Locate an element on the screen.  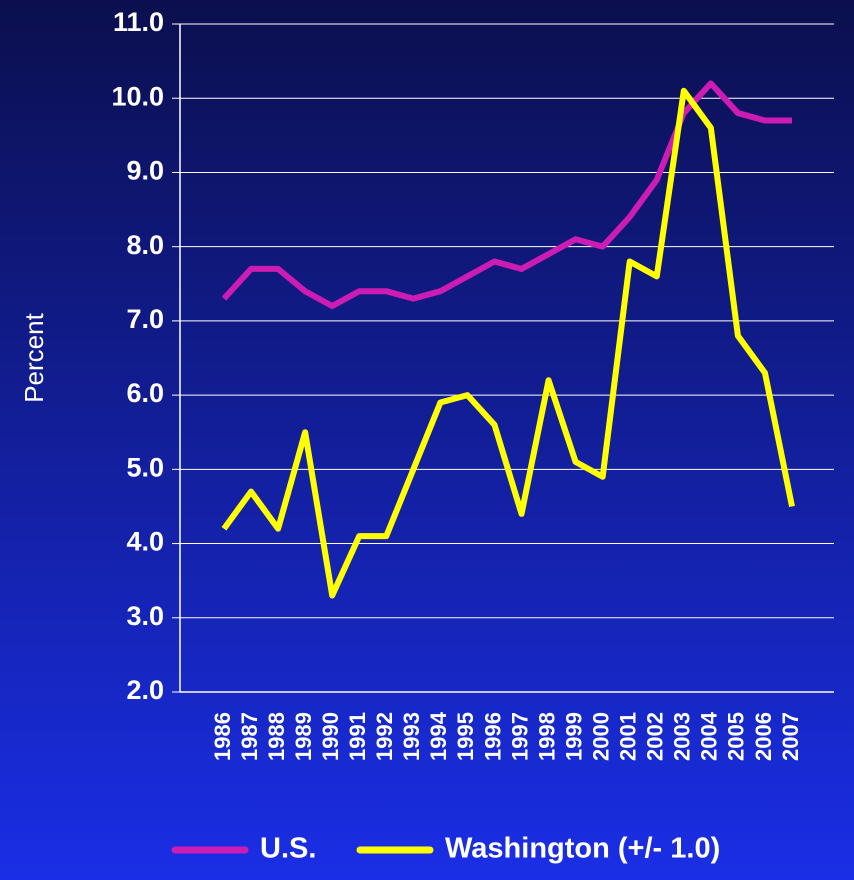
x-tick-label: 1988 is located at coordinates (276, 736).